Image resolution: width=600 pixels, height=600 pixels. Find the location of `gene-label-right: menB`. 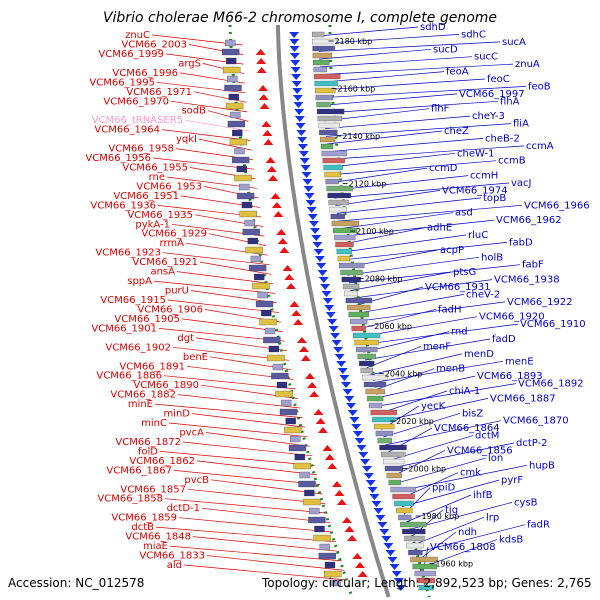

gene-label-right: menB is located at coordinates (450, 369).